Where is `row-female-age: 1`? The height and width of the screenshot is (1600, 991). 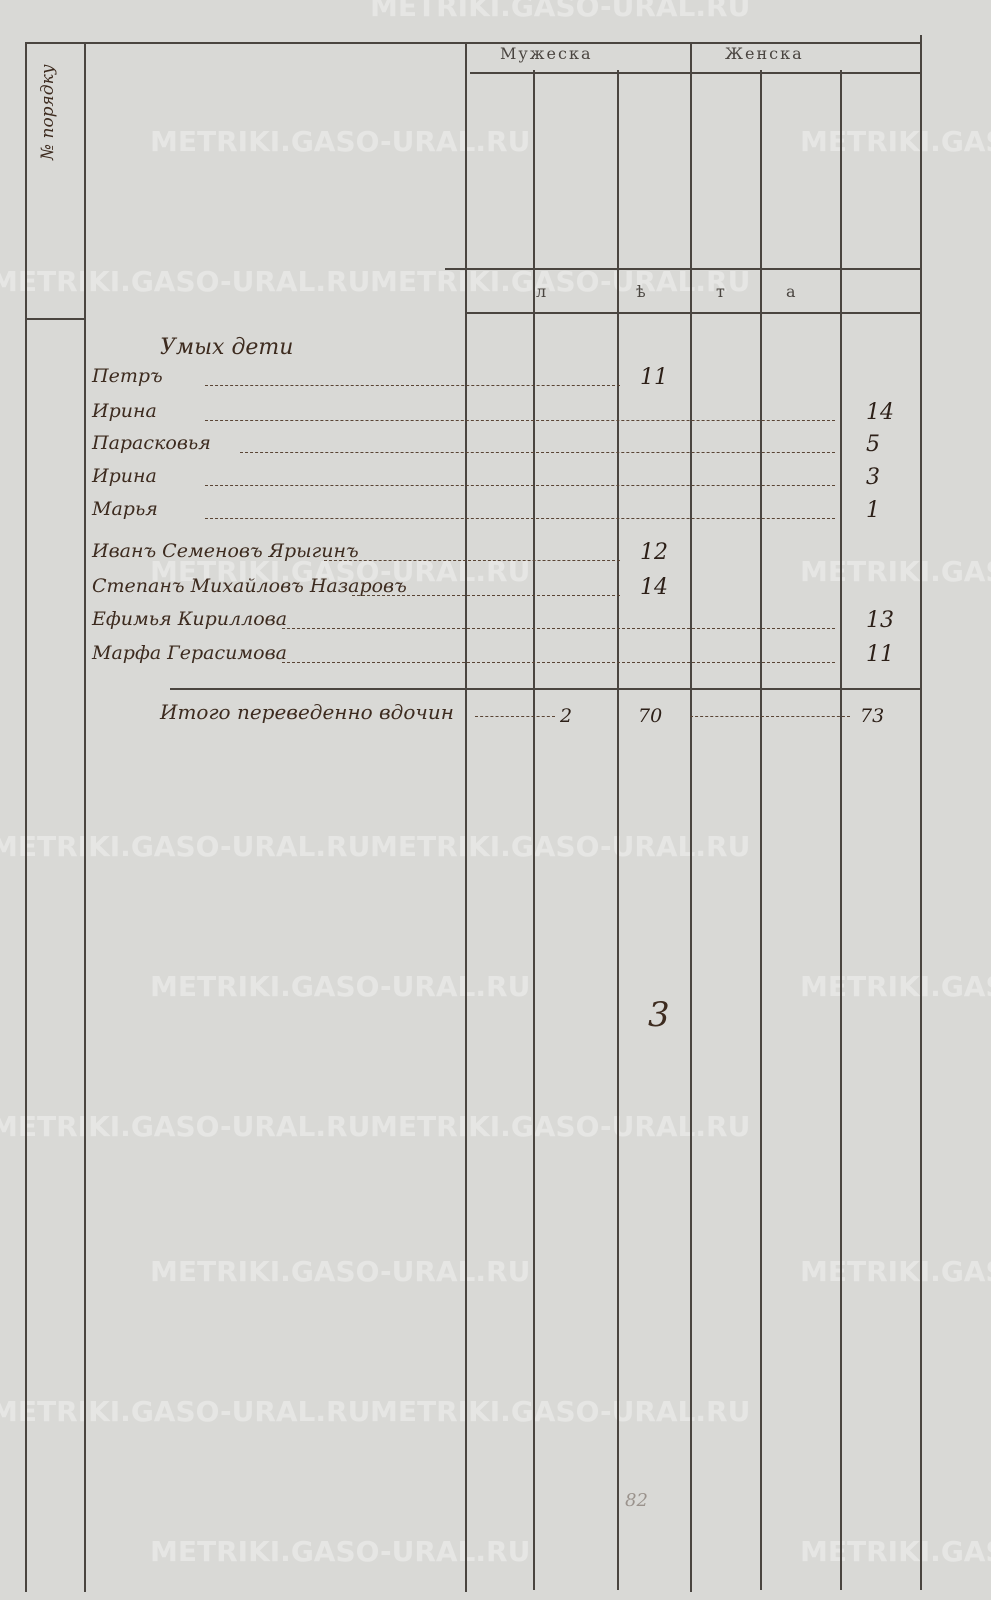 row-female-age: 1 is located at coordinates (873, 510).